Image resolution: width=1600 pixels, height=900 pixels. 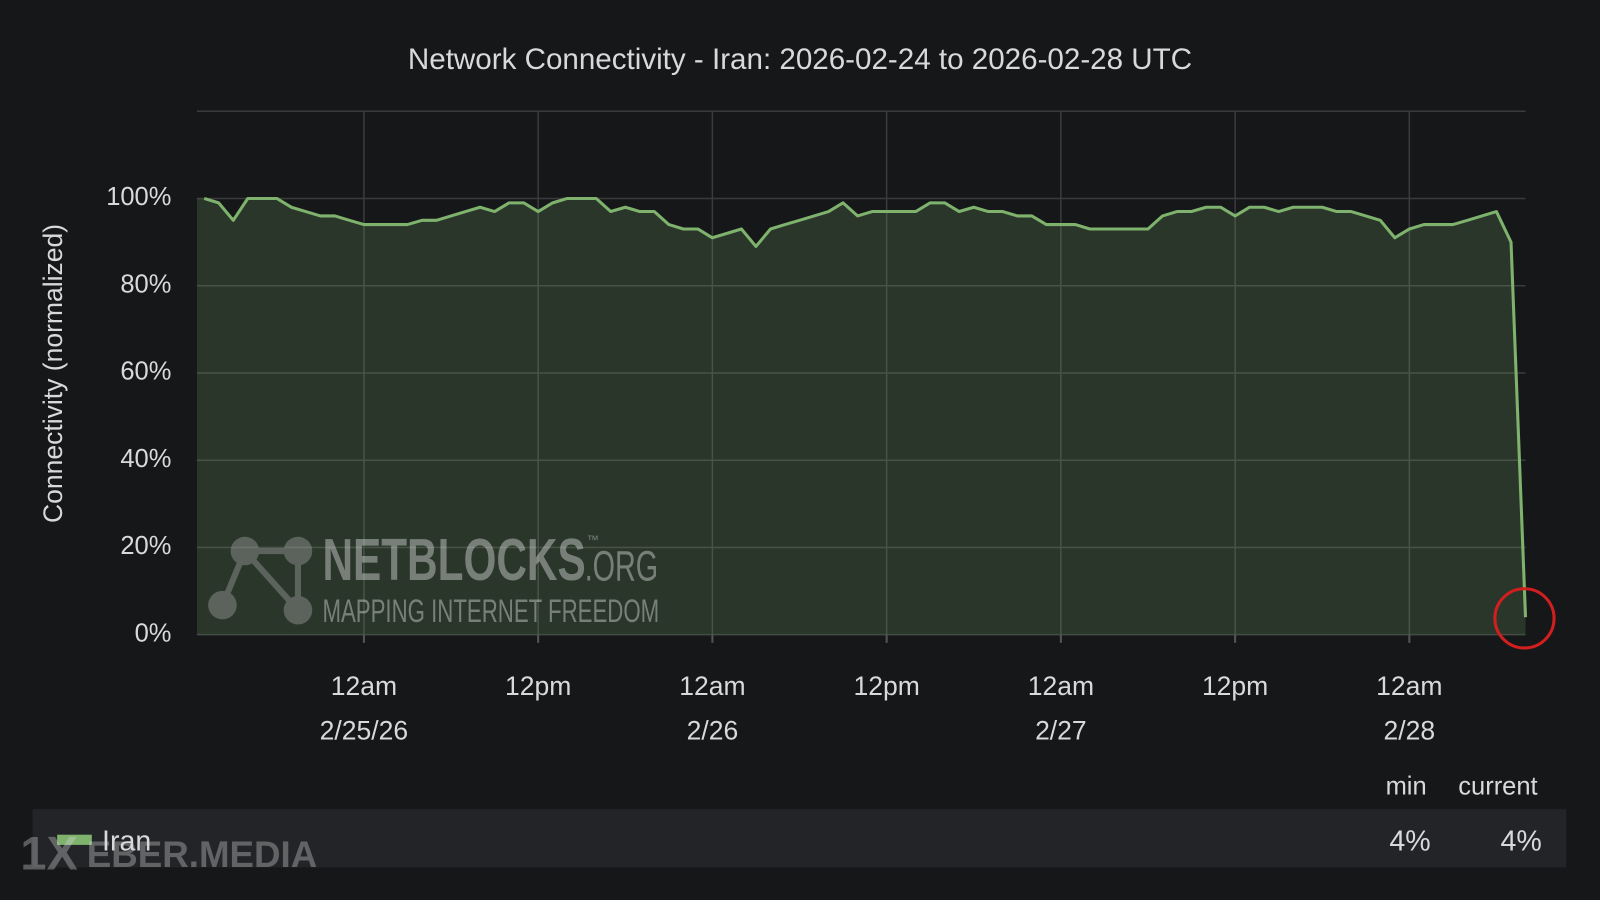 What do you see at coordinates (1061, 731) in the screenshot?
I see `x-tick-label: 2/27` at bounding box center [1061, 731].